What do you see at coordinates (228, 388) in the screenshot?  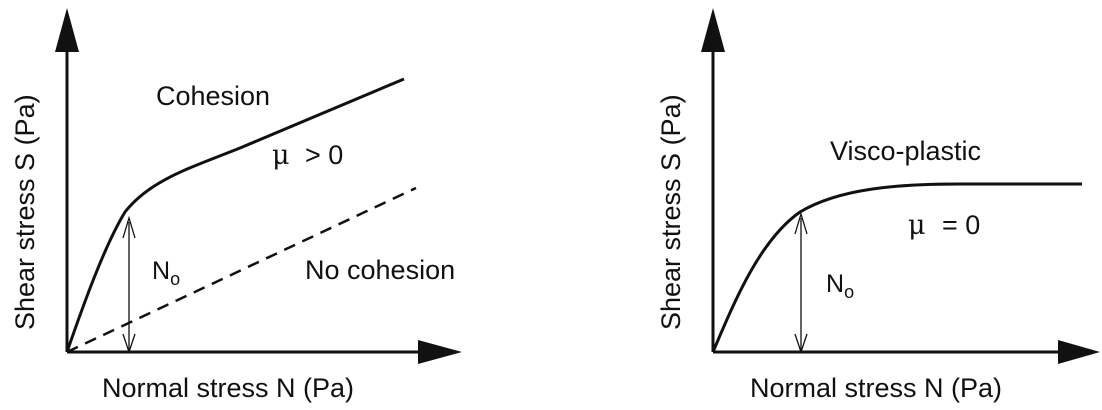 I see `x-axis-label-left: Normal stress N (Pa)` at bounding box center [228, 388].